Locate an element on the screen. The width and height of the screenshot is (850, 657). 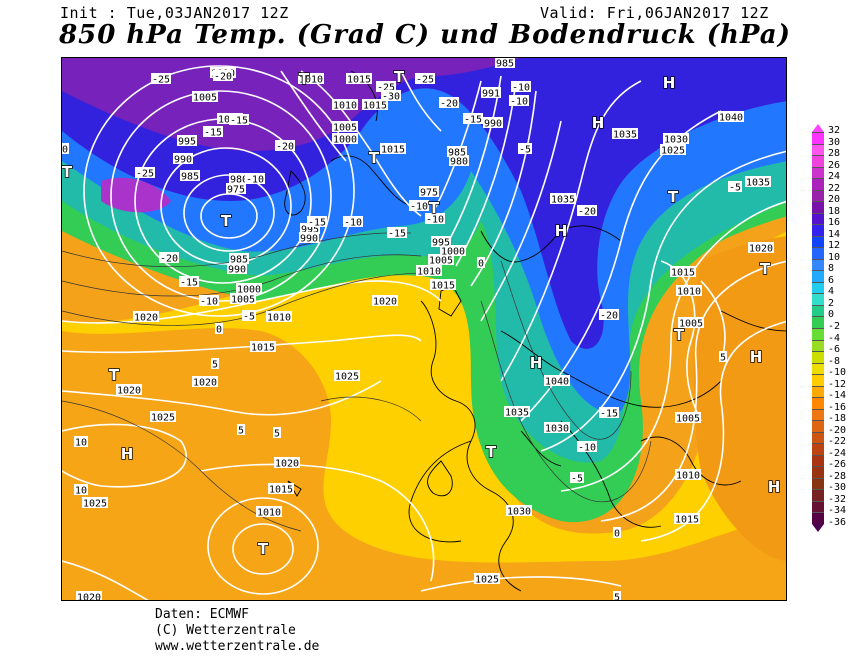
colorbar-tick-label: 4 is located at coordinates (831, 292).